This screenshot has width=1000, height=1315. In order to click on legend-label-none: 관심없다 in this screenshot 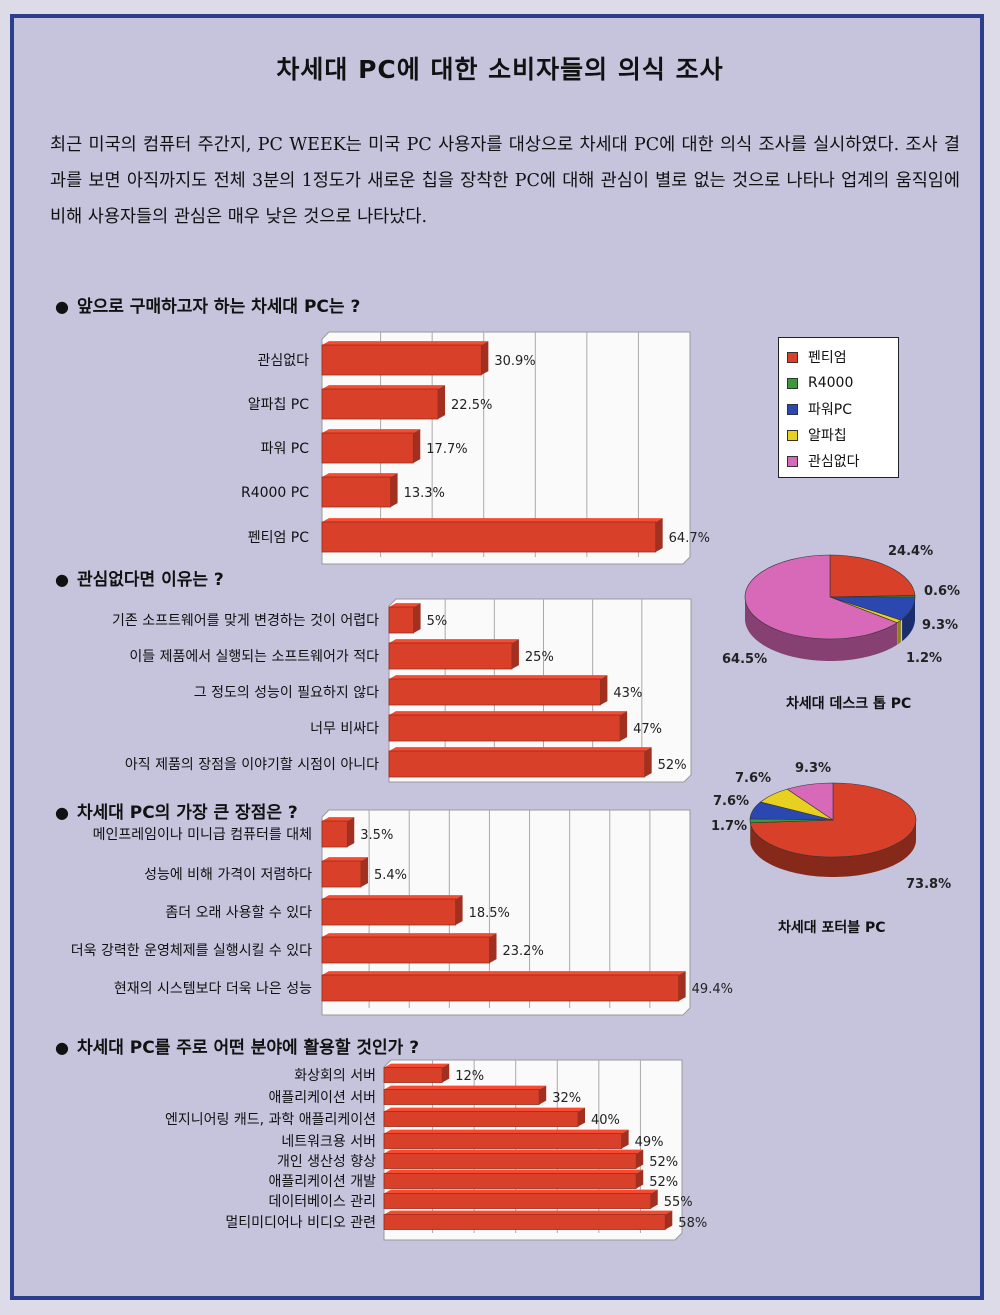, I will do `click(834, 462)`.